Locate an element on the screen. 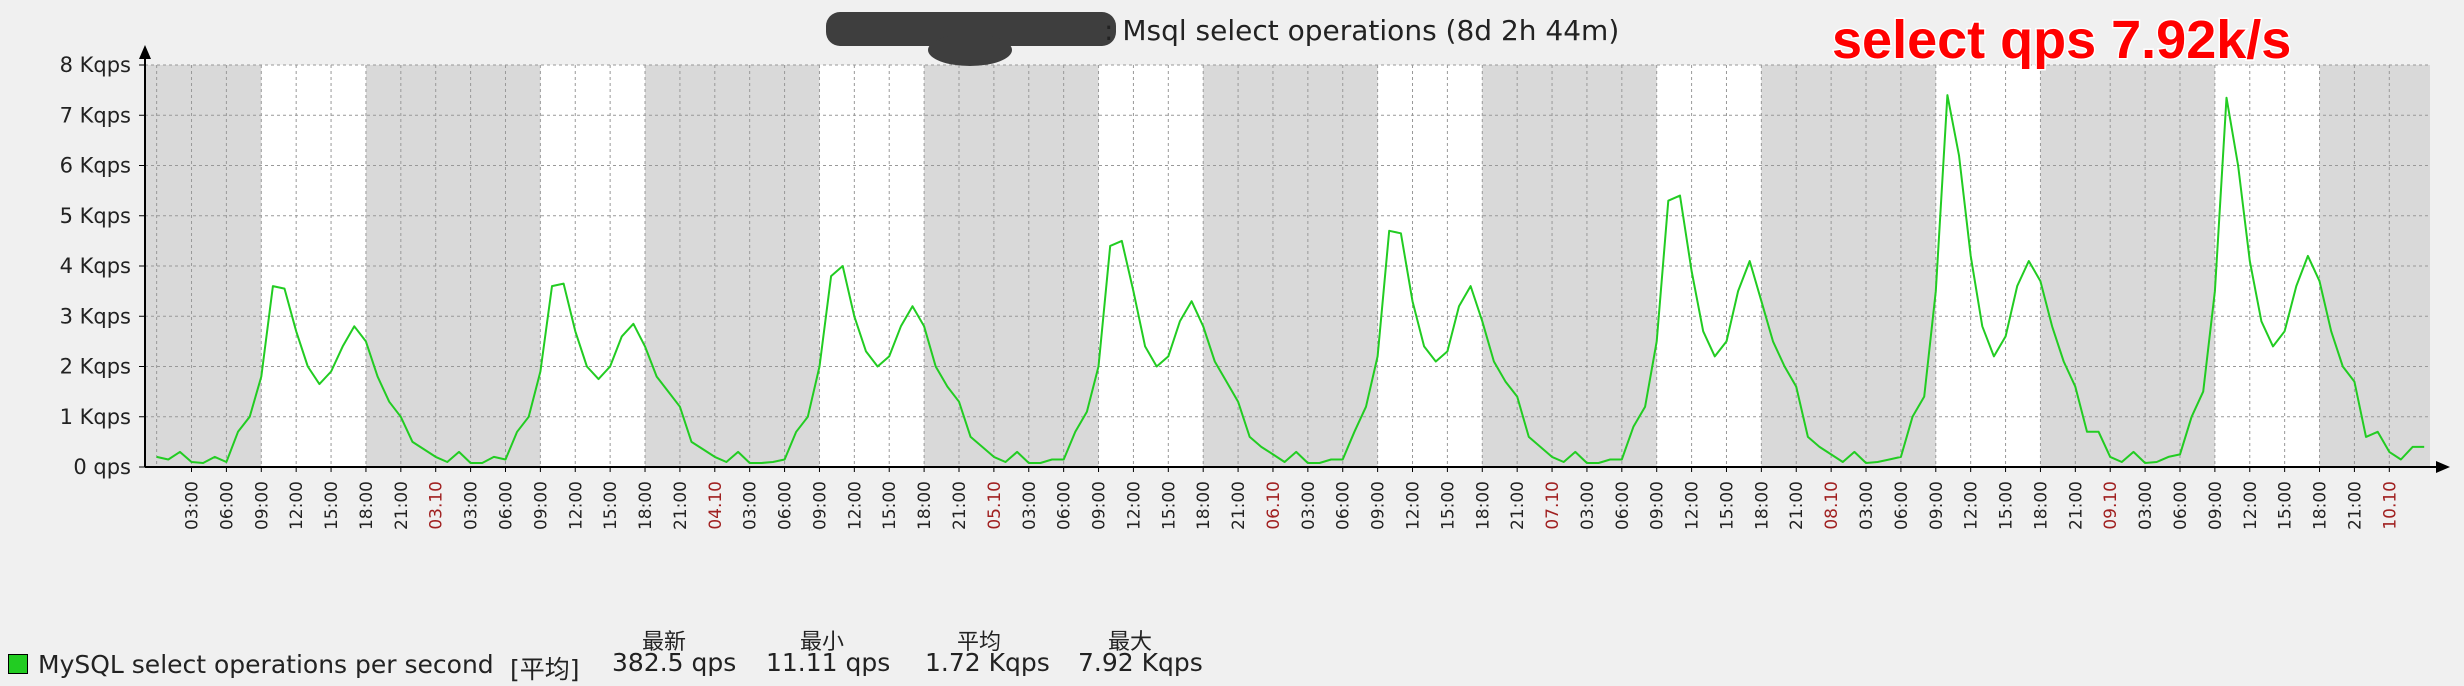 The width and height of the screenshot is (2464, 686). legend-value-min: 11.11 qps is located at coordinates (828, 662).